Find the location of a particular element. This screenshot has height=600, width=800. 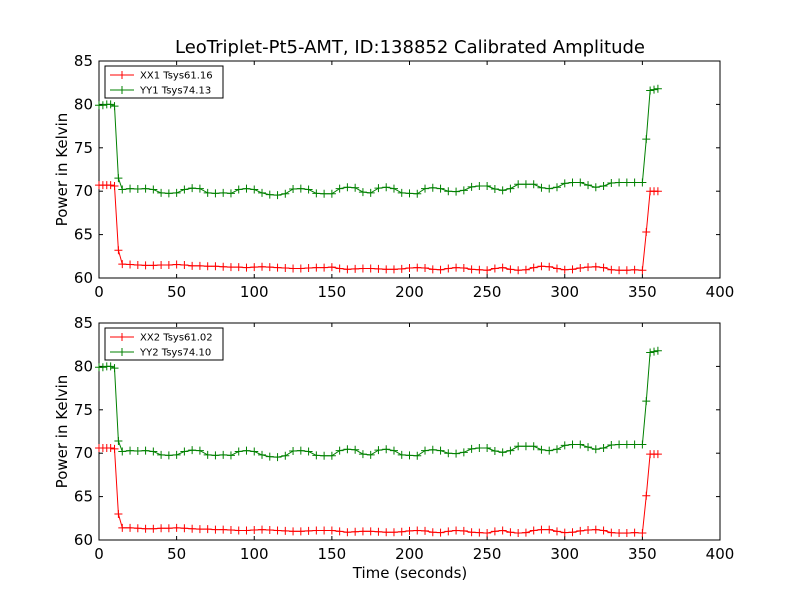

y-tick-label: 70 is located at coordinates (83, 191).